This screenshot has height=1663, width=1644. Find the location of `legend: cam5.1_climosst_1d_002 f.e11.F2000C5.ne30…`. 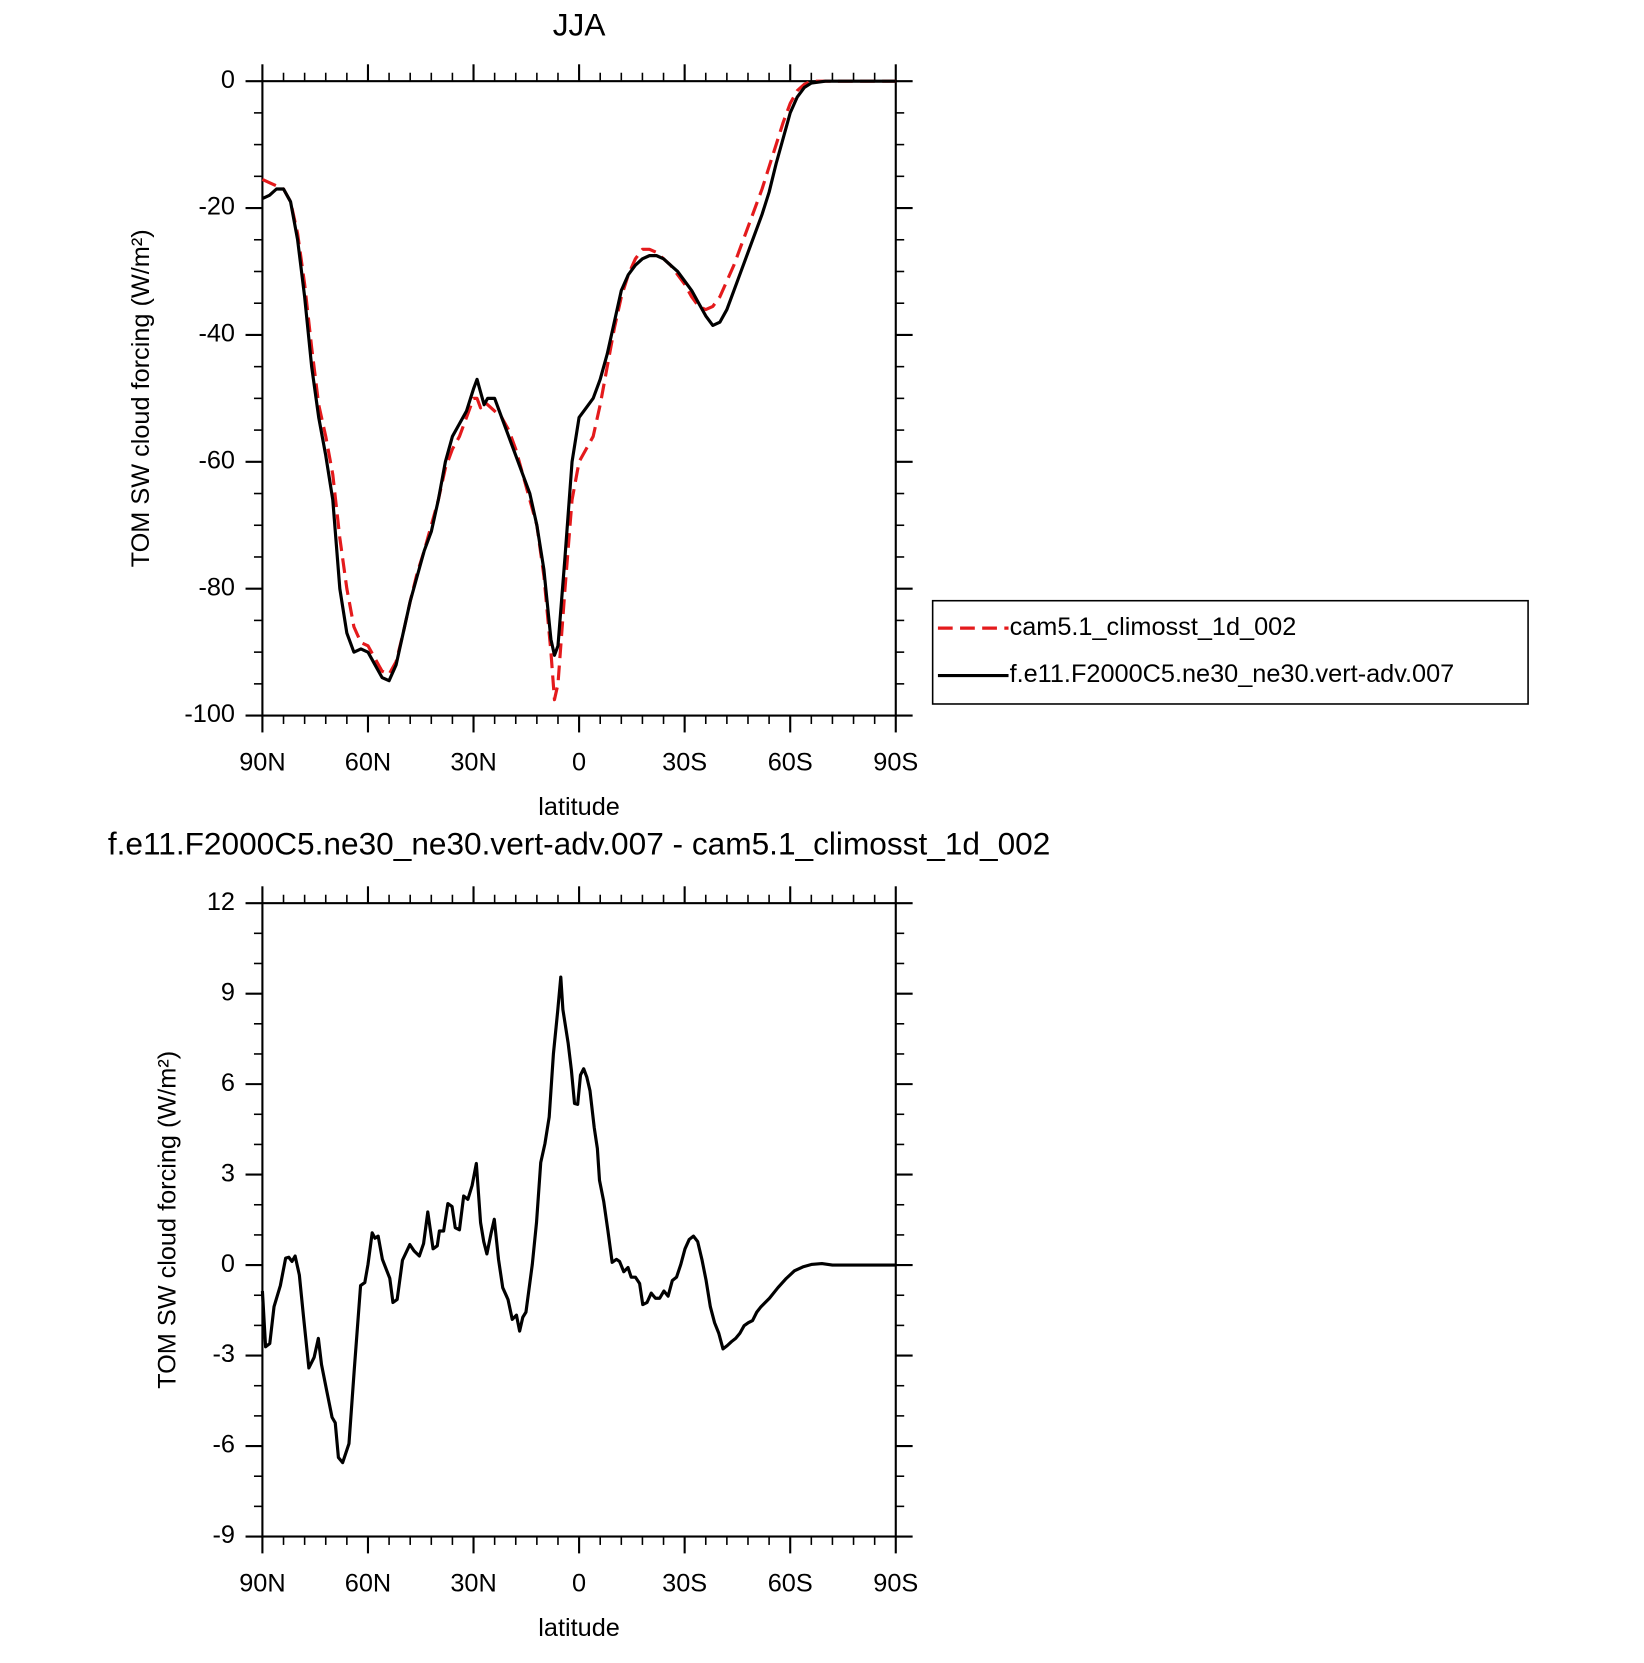

legend: cam5.1_climosst_1d_002 f.e11.F2000C5.ne30… is located at coordinates (1230, 652).